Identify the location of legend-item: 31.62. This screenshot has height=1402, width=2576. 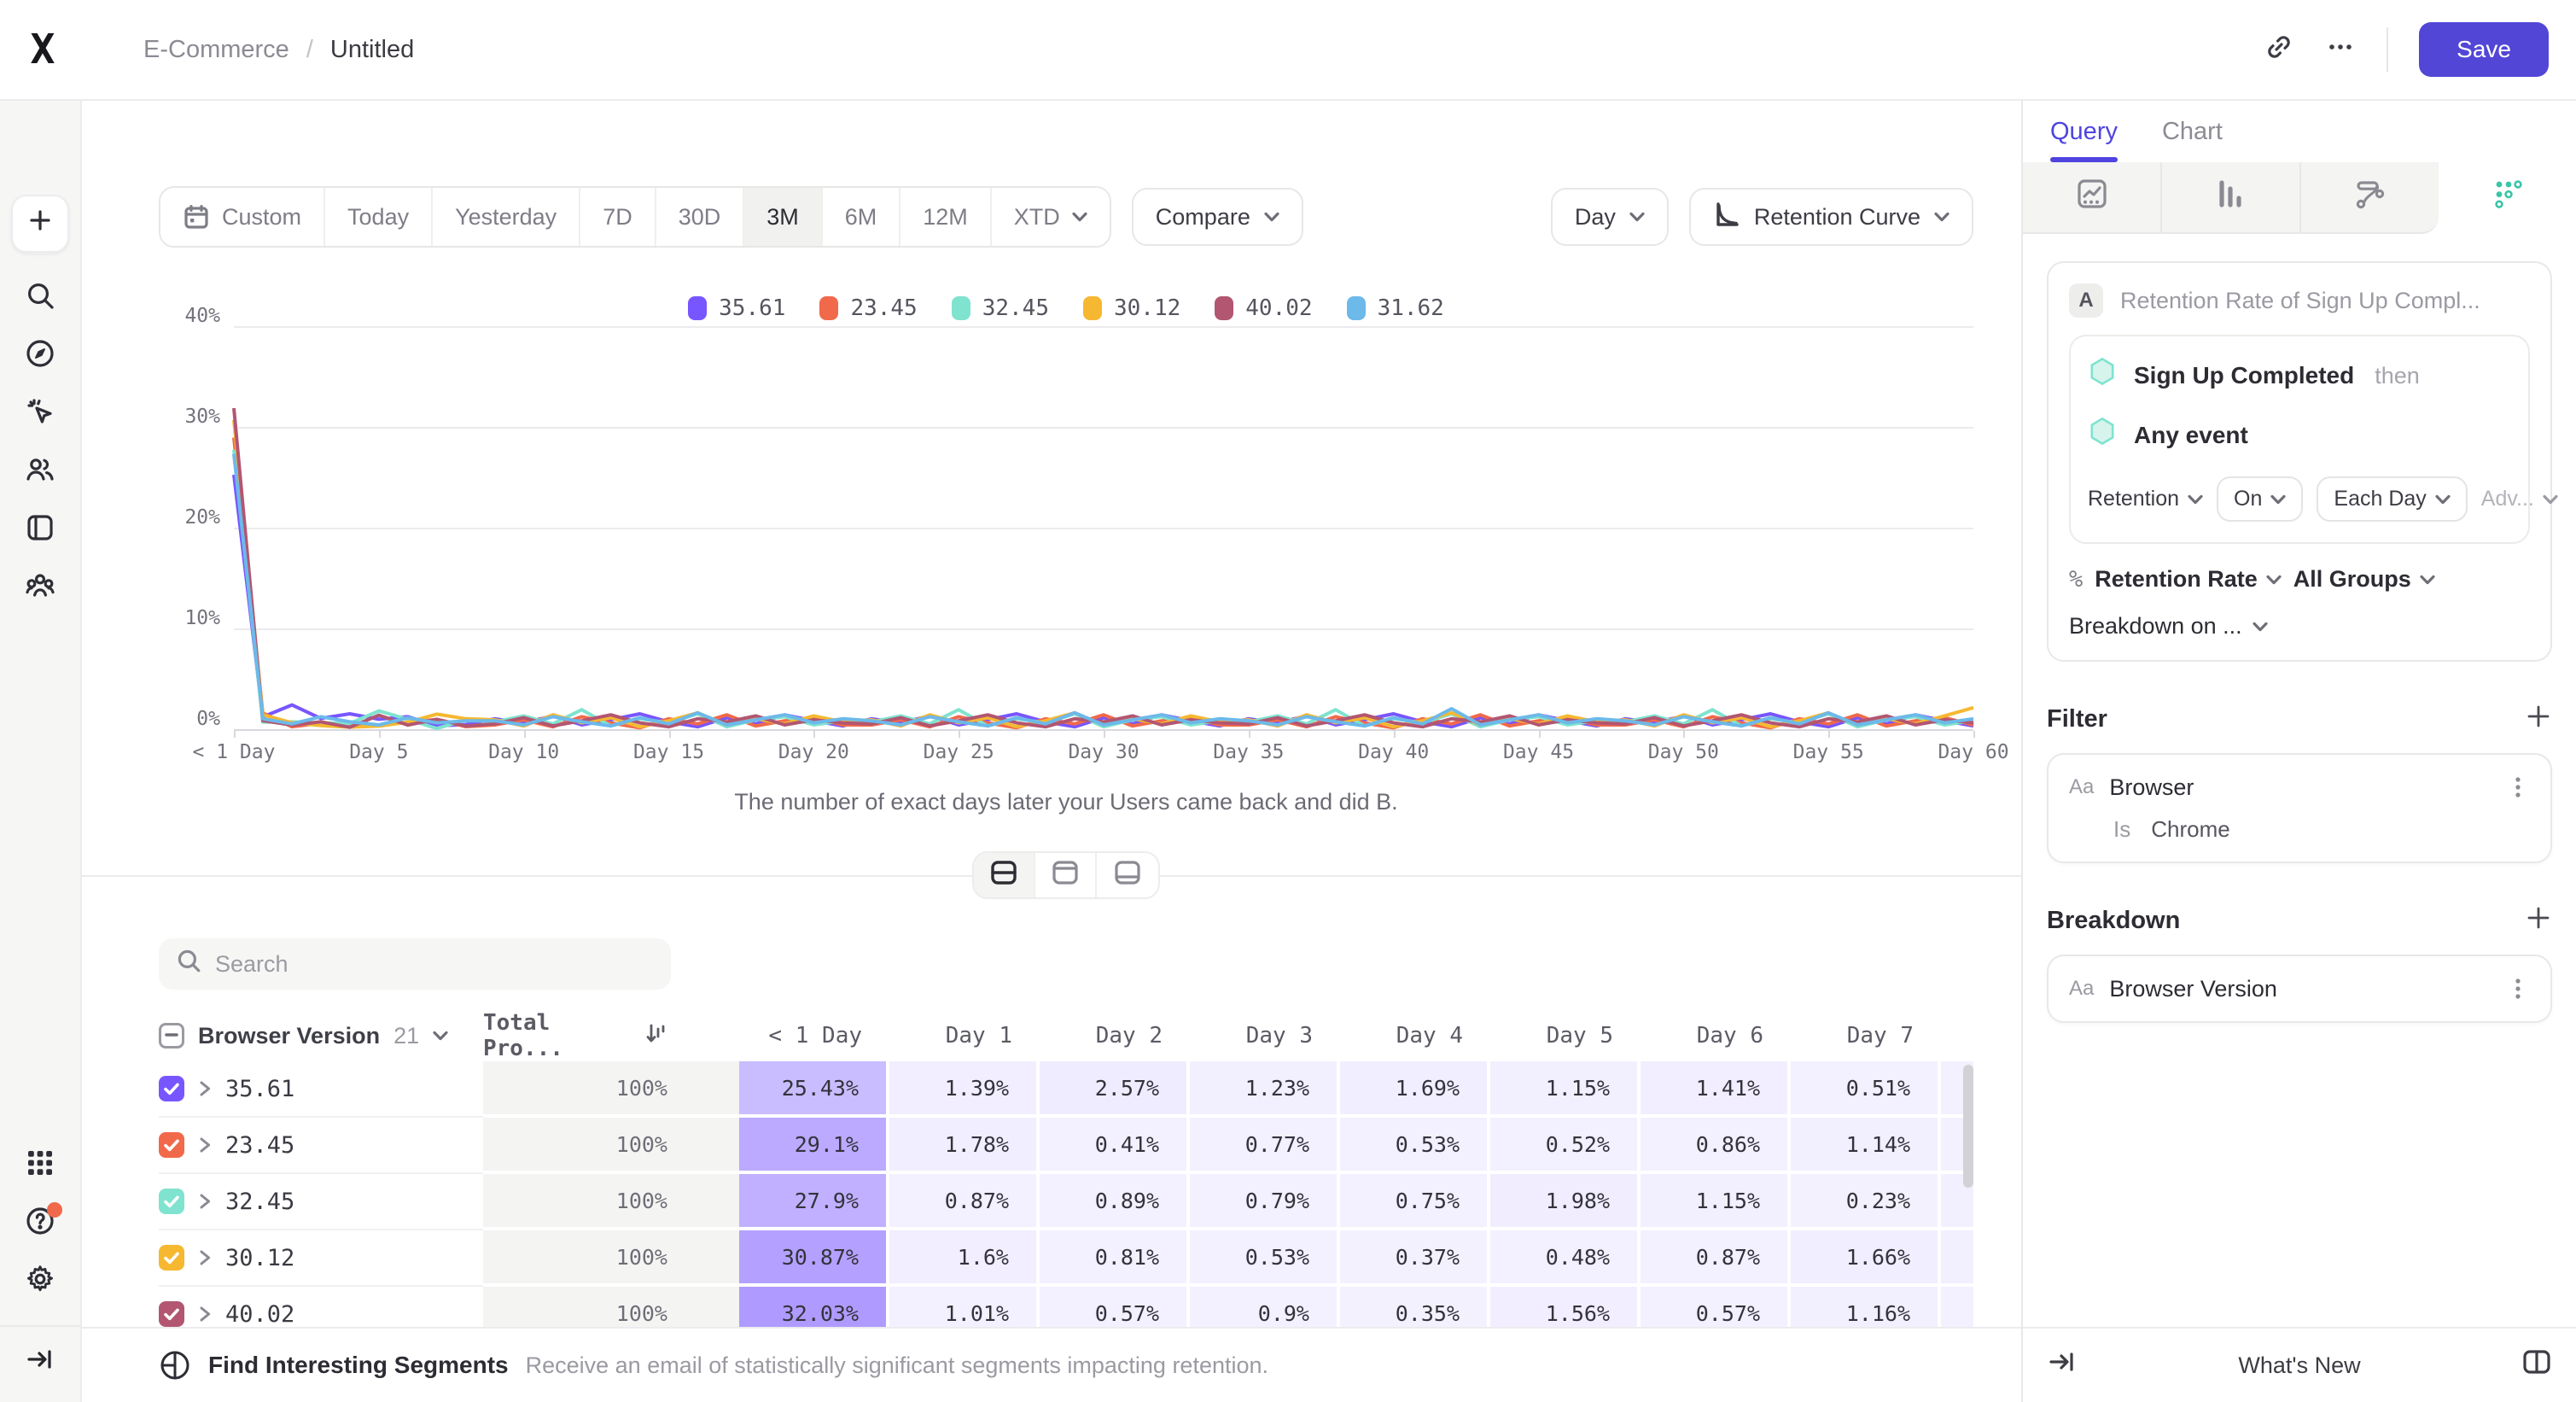
(1395, 308).